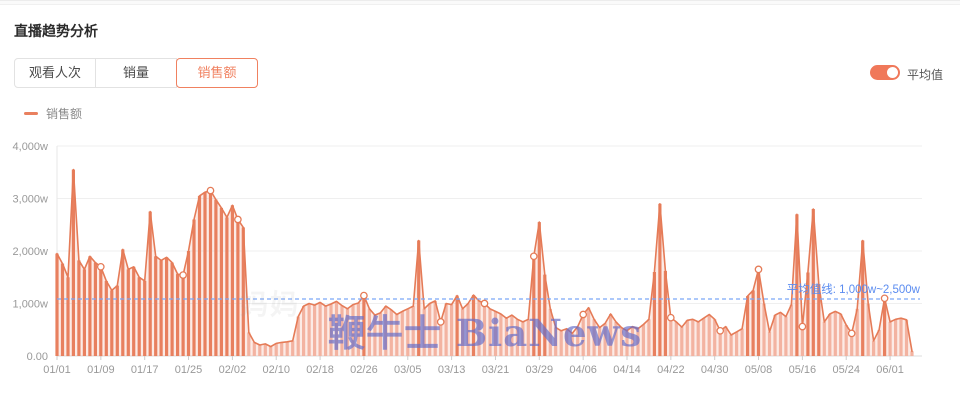 The width and height of the screenshot is (960, 414). I want to click on svg-text: 4,000w, so click(31, 147).